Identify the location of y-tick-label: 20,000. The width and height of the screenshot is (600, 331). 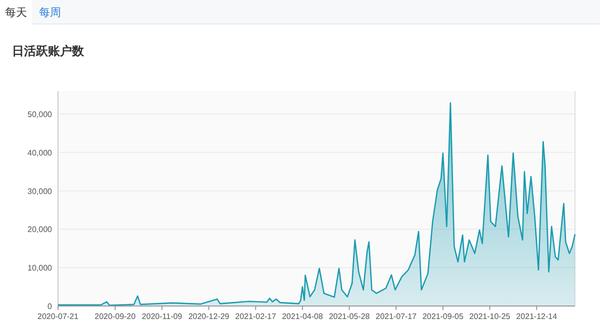
(40, 229).